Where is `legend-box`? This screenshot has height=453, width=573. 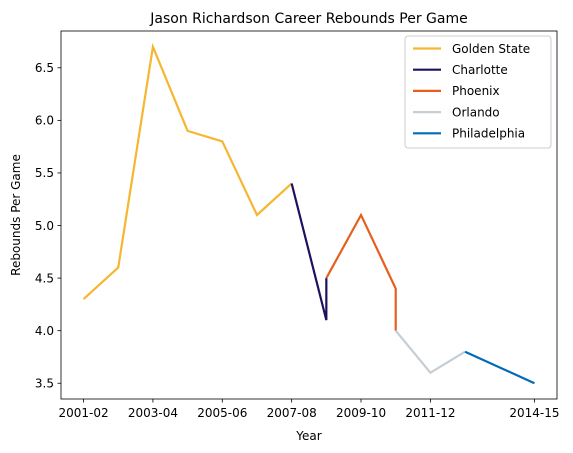 legend-box is located at coordinates (478, 92).